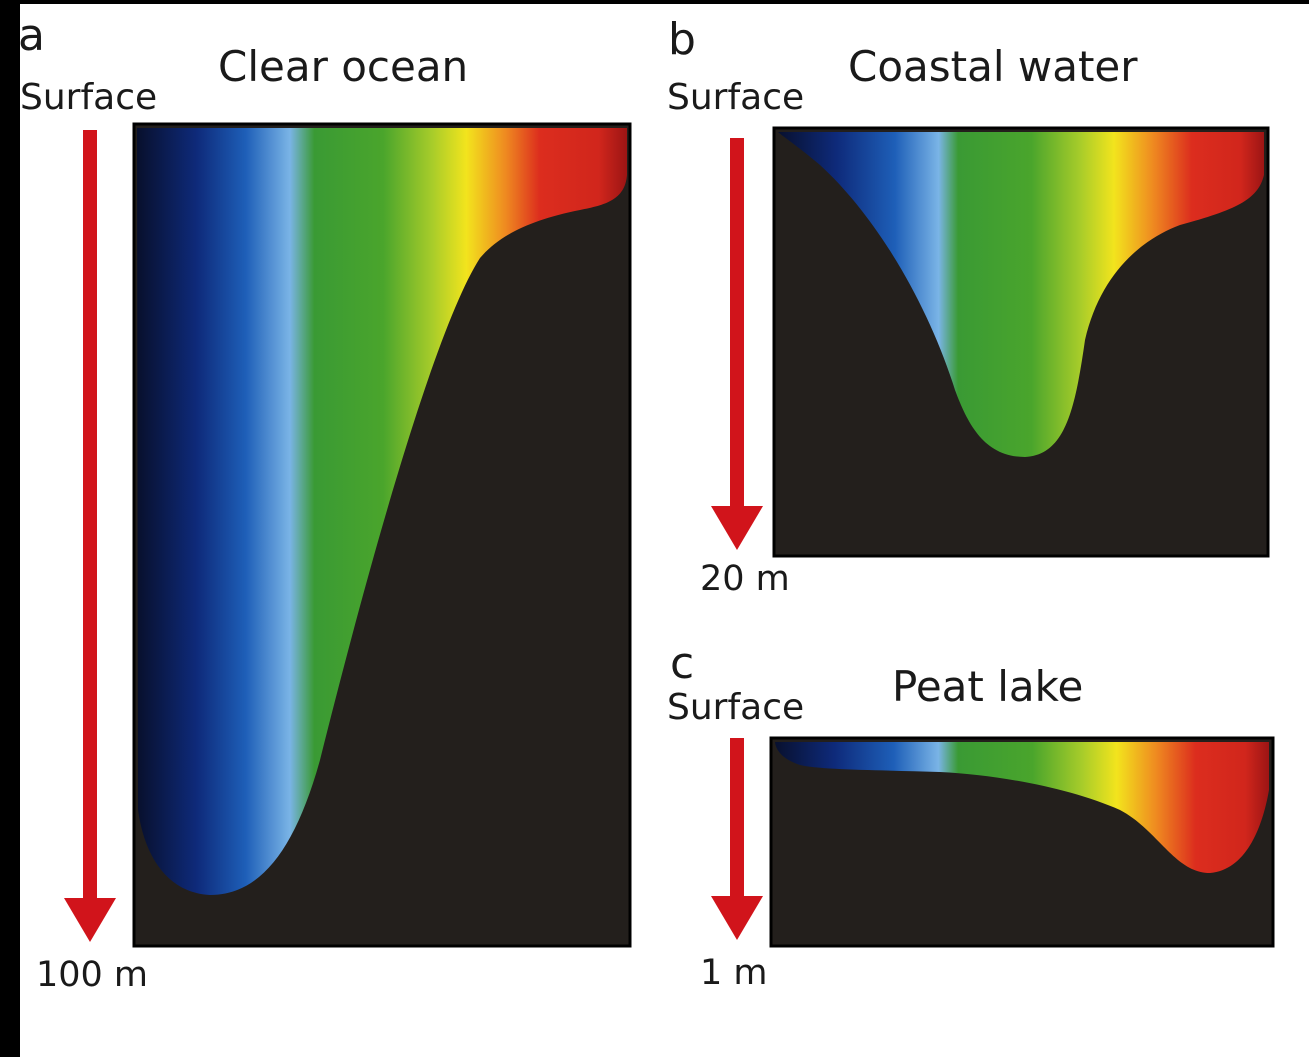 This screenshot has height=1057, width=1309. What do you see at coordinates (90, 516) in the screenshot?
I see `panel-a-arrow-shaft` at bounding box center [90, 516].